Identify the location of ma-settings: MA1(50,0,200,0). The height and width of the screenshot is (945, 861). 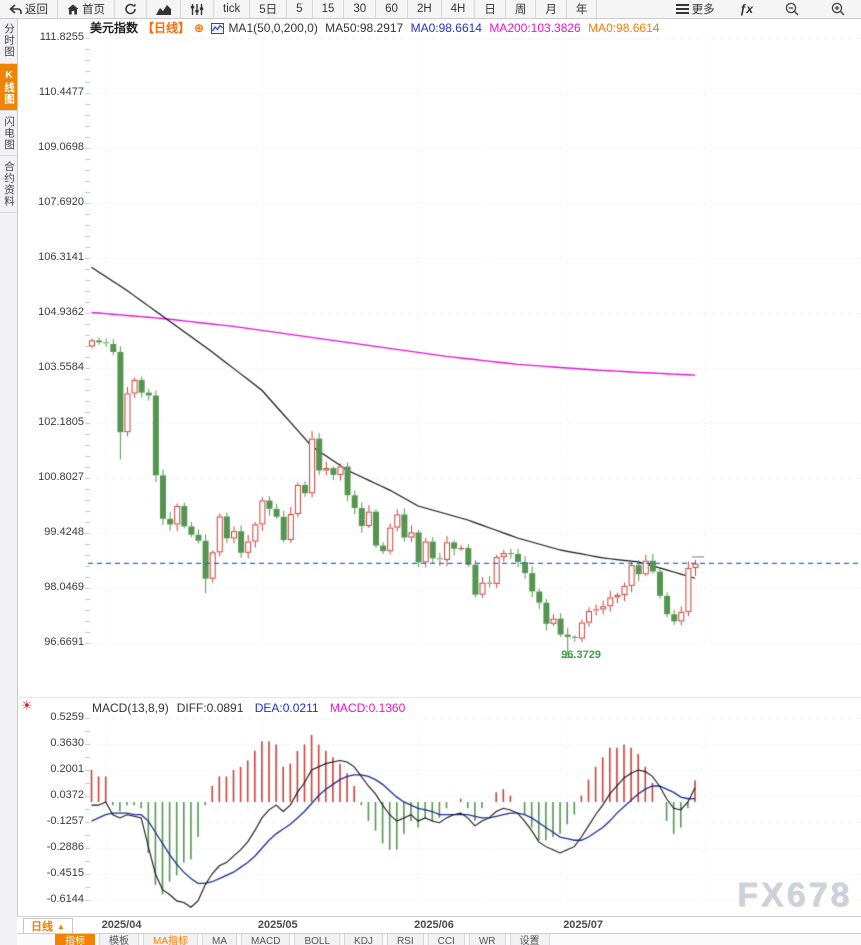
(273, 28).